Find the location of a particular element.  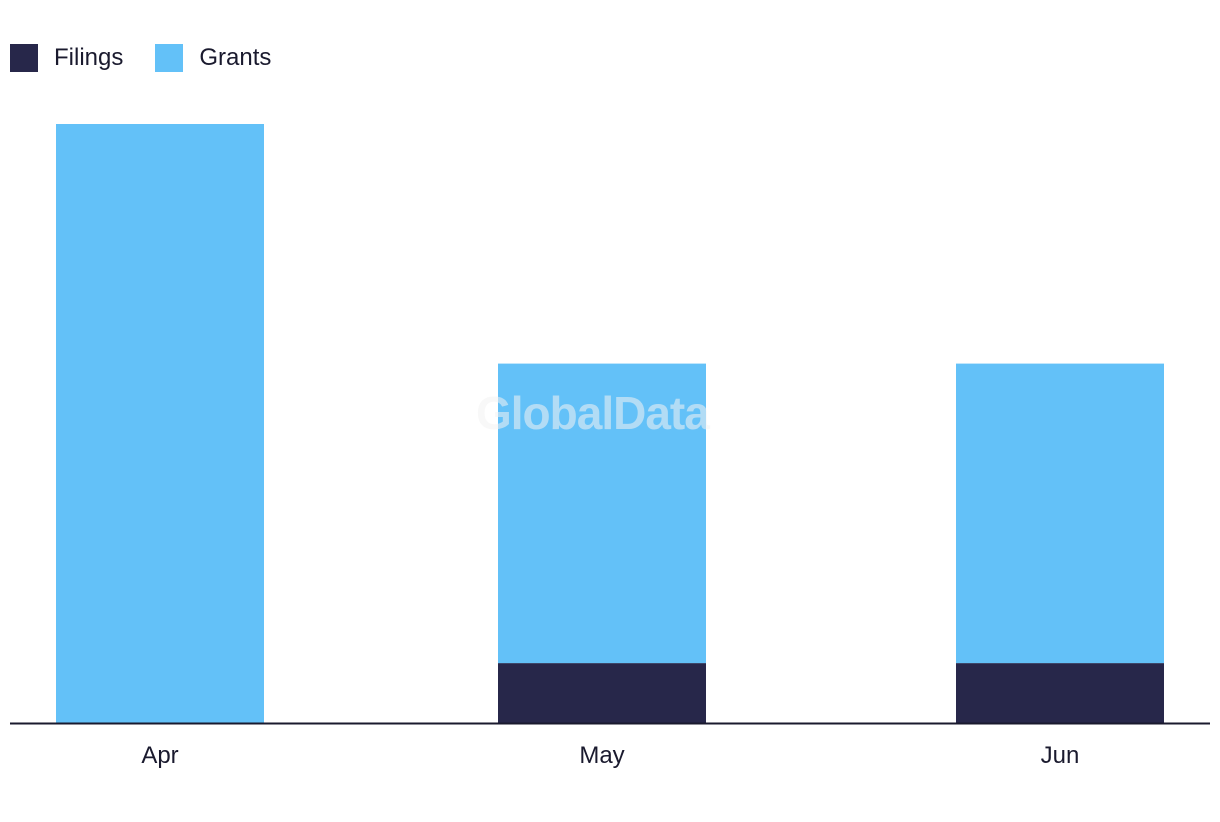

legend-swatch-filings is located at coordinates (24, 58).